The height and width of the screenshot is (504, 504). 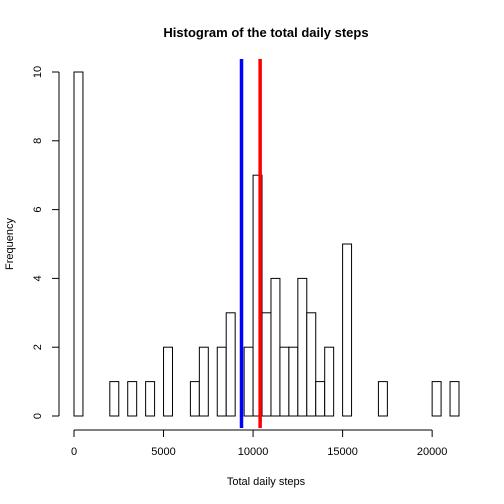 What do you see at coordinates (38, 141) in the screenshot?
I see `y-tick-label: 8` at bounding box center [38, 141].